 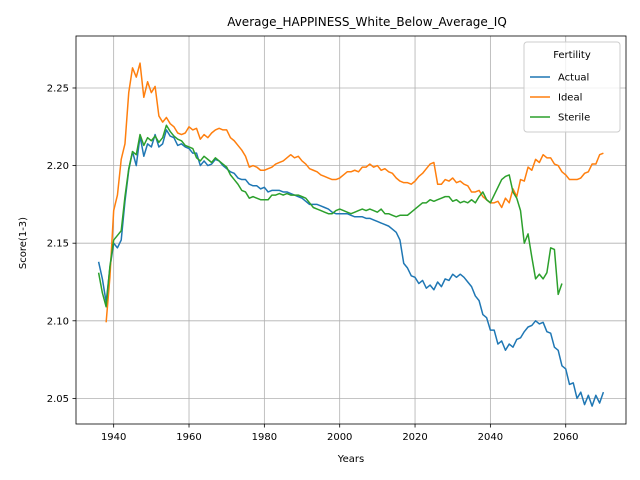 What do you see at coordinates (414, 437) in the screenshot?
I see `x-tick-label: 2020` at bounding box center [414, 437].